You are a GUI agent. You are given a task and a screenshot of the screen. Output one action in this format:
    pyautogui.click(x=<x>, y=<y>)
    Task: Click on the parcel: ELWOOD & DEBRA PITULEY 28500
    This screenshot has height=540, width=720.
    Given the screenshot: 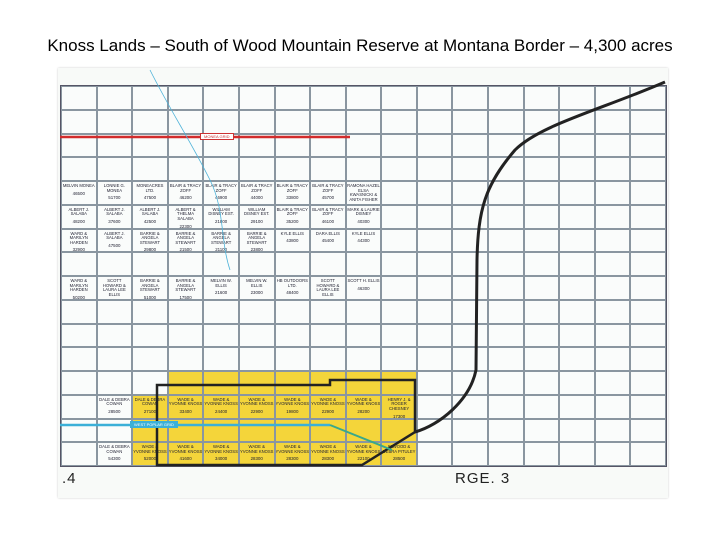 What is the action you would take?
    pyautogui.click(x=399, y=454)
    